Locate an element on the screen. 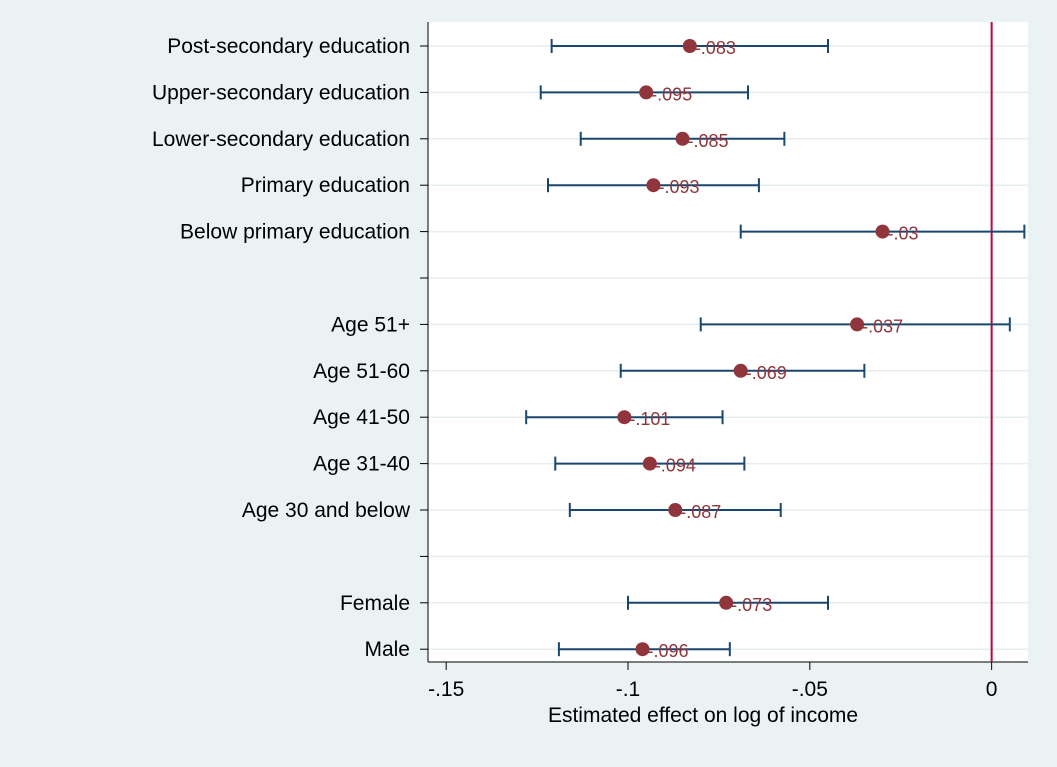 The image size is (1057, 767). y-tick-label: Male is located at coordinates (387, 649).